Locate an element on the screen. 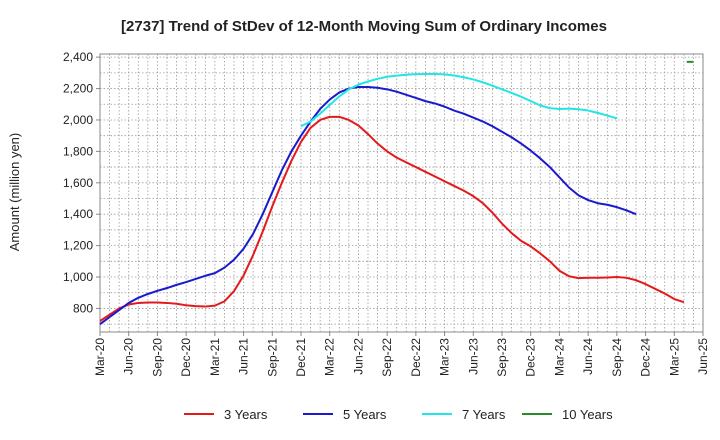  y-tick-label: 2,400 is located at coordinates (78, 57).